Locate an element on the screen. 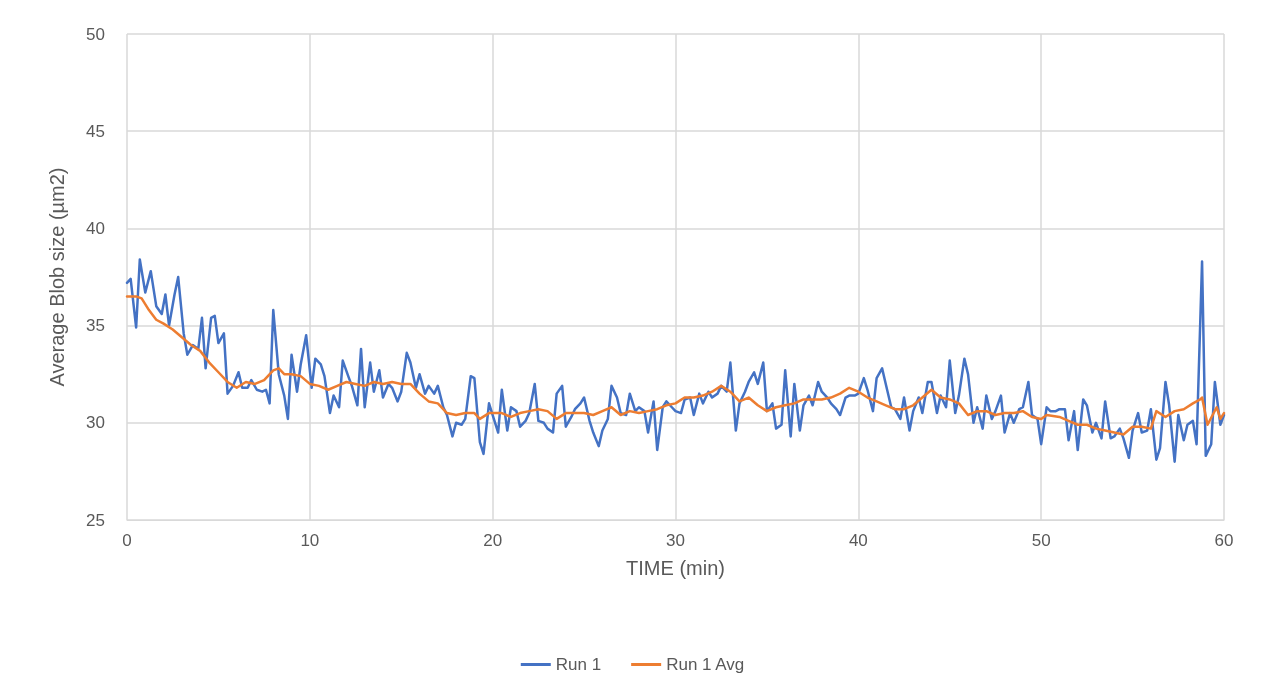 This screenshot has width=1266, height=696. x-axis-title: TIME (min) is located at coordinates (675, 568).